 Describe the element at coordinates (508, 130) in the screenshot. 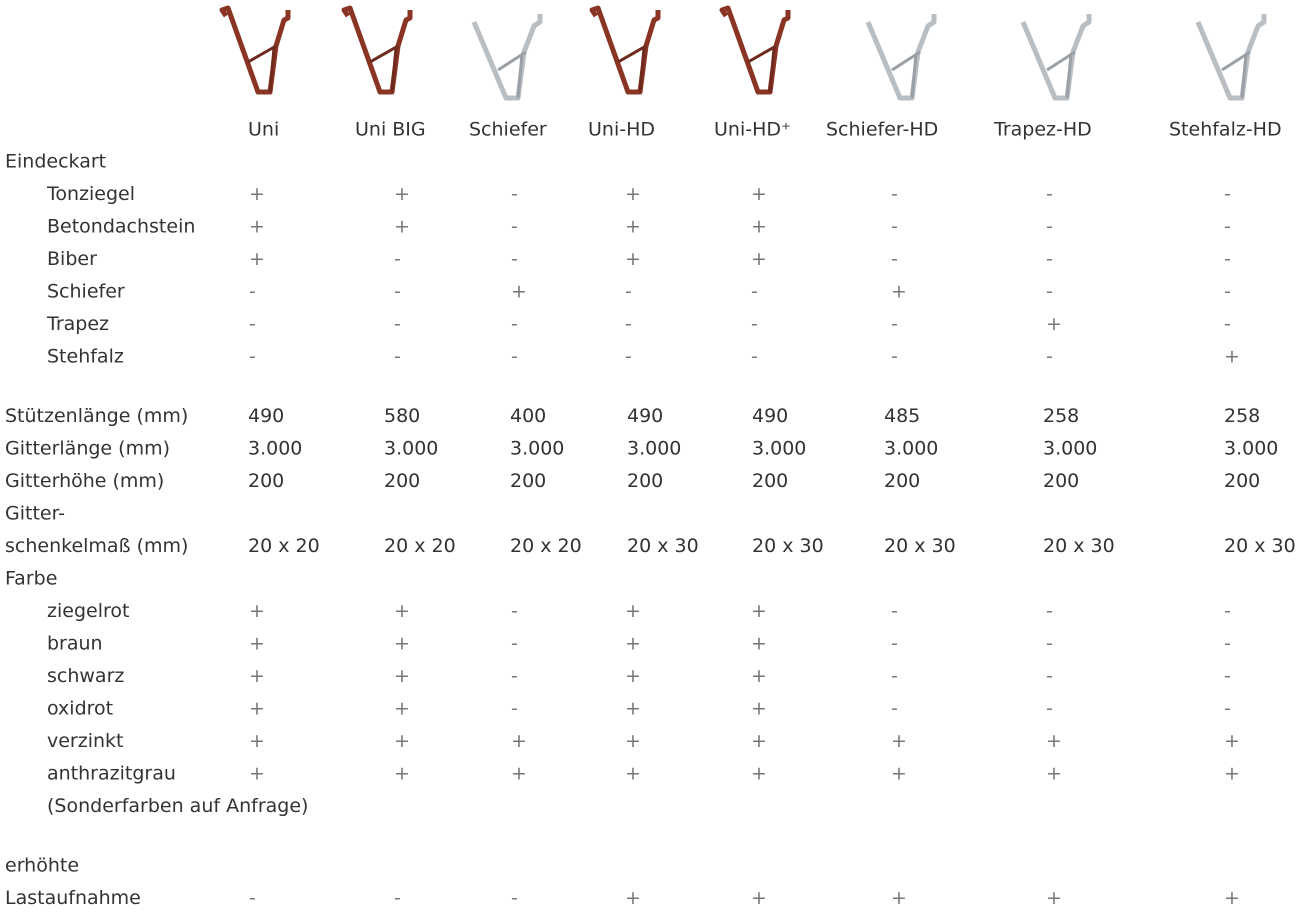

I see `column-header: Schiefer` at that location.